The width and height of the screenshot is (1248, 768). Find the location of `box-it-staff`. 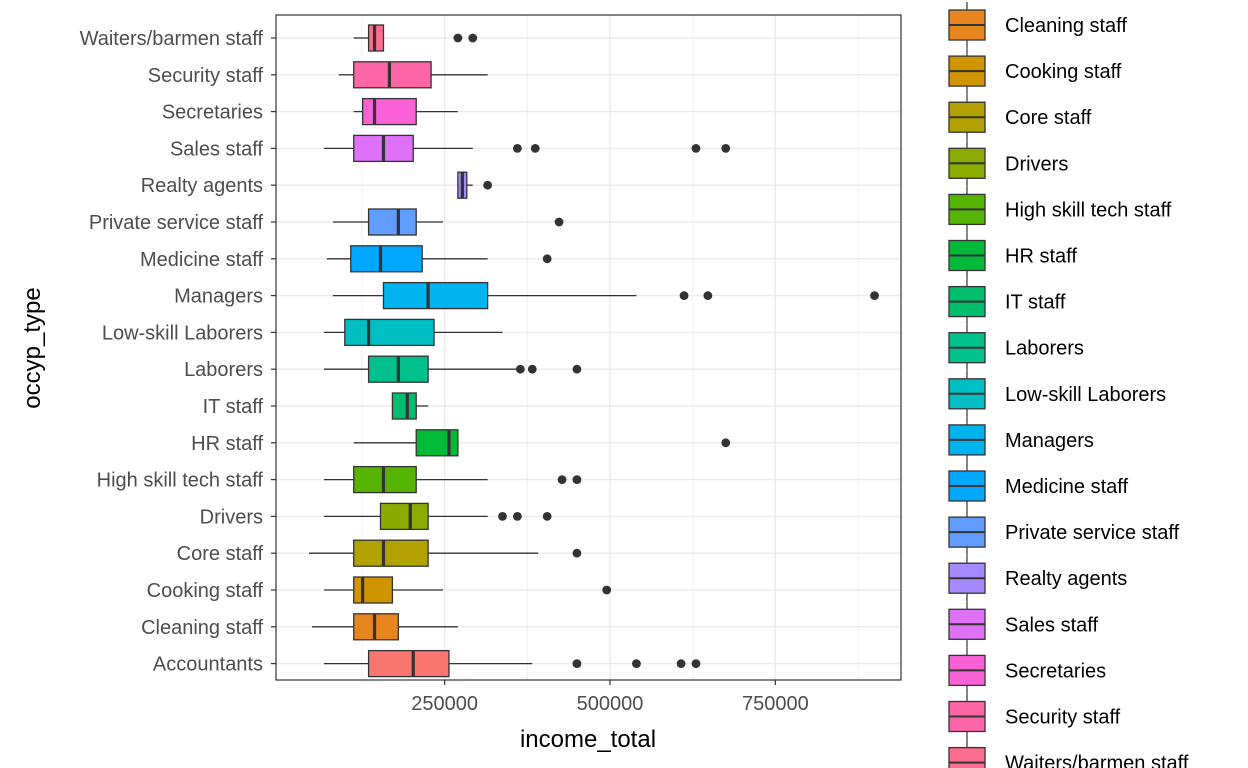

box-it-staff is located at coordinates (410, 406).